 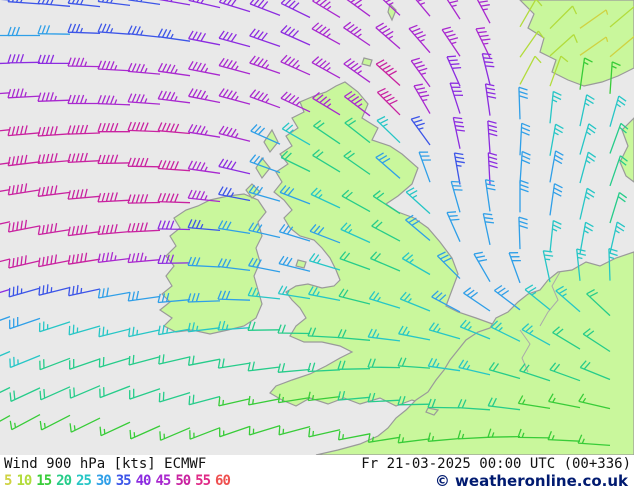 What do you see at coordinates (301, 264) in the screenshot?
I see `landmass-isle-of-man` at bounding box center [301, 264].